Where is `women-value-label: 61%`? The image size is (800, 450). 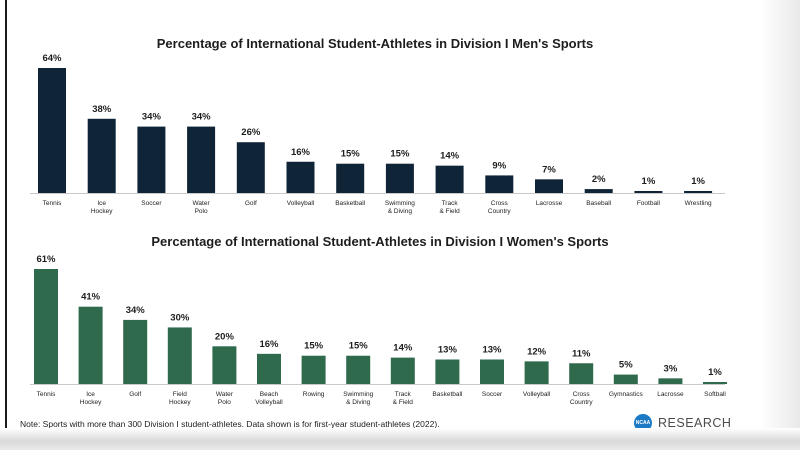 women-value-label: 61% is located at coordinates (46, 259).